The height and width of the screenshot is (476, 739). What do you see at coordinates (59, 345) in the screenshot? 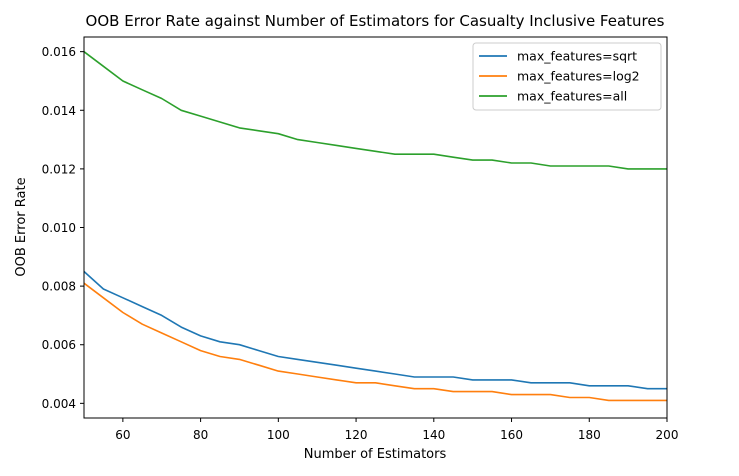
I see `y-tick-label: 0.006` at bounding box center [59, 345].